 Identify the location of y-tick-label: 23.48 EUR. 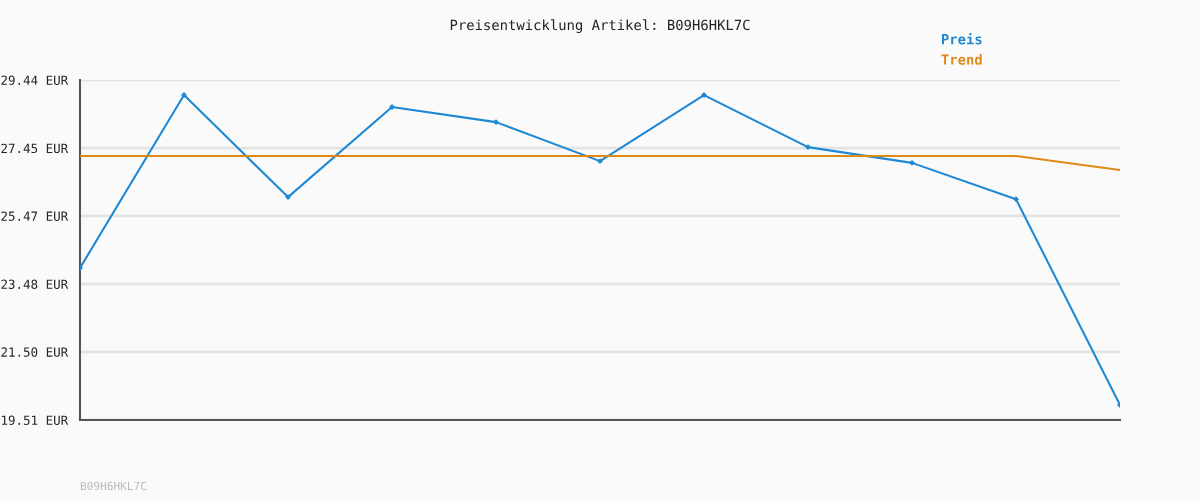
(35, 284).